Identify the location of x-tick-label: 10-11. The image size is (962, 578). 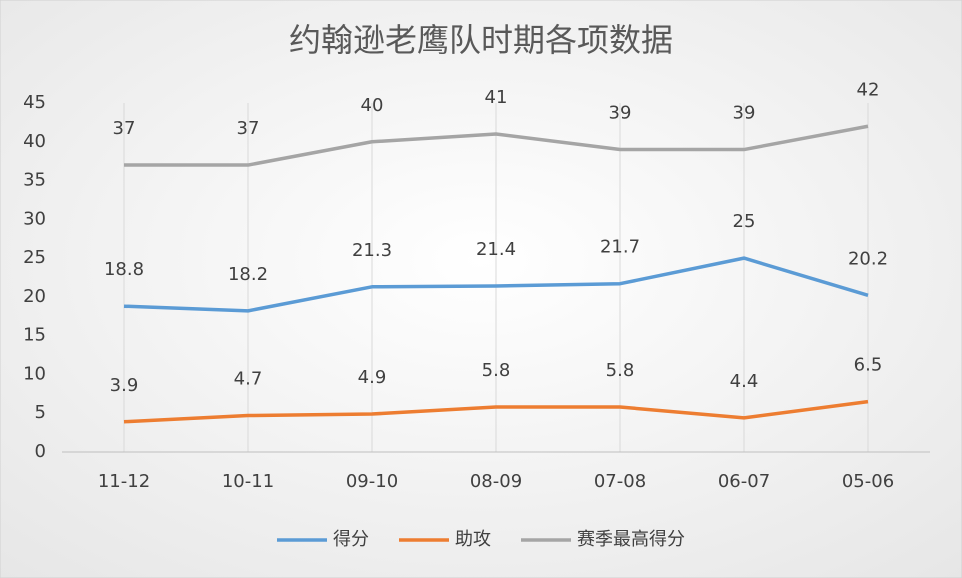
(248, 481).